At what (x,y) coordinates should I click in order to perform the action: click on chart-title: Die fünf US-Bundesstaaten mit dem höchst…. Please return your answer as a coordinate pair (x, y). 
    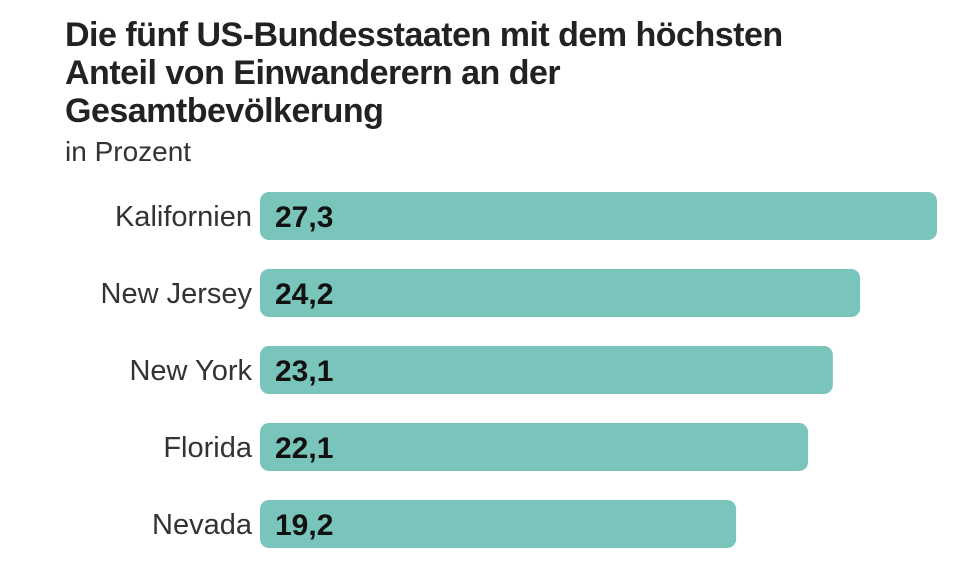
    Looking at the image, I should click on (424, 73).